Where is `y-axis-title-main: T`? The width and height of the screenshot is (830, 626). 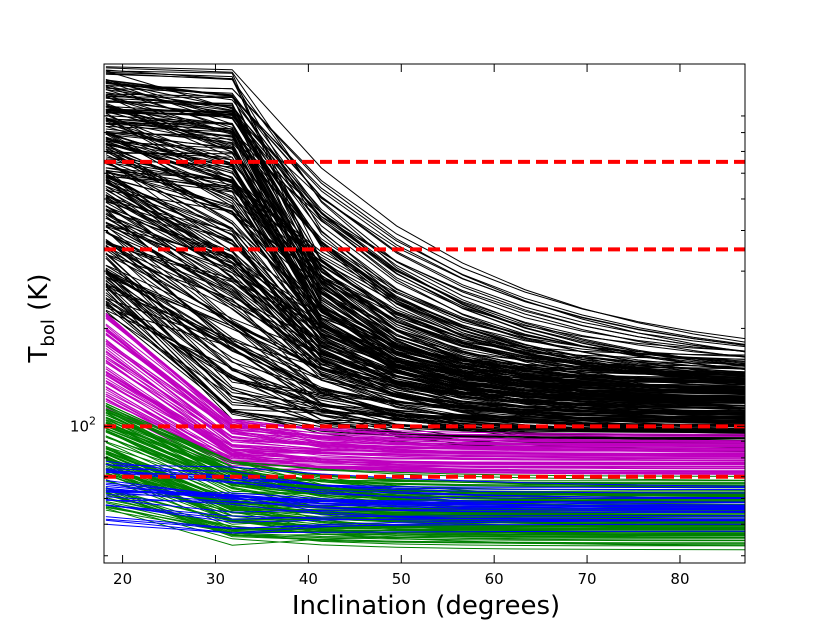
y-axis-title-main: T is located at coordinates (39, 354).